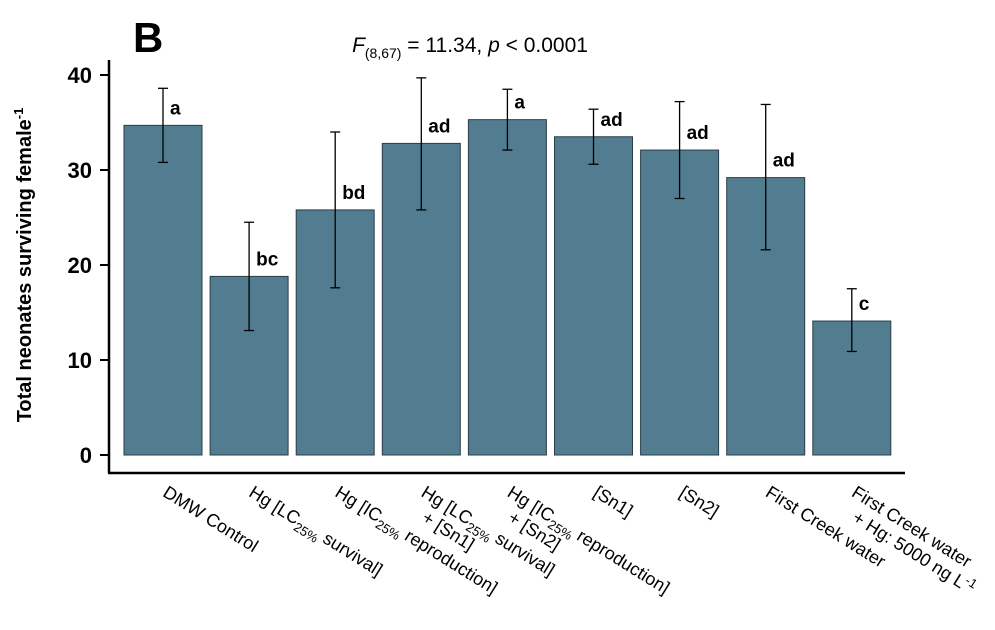  I want to click on stat-degrees-freedom: (8,67), so click(383, 53).